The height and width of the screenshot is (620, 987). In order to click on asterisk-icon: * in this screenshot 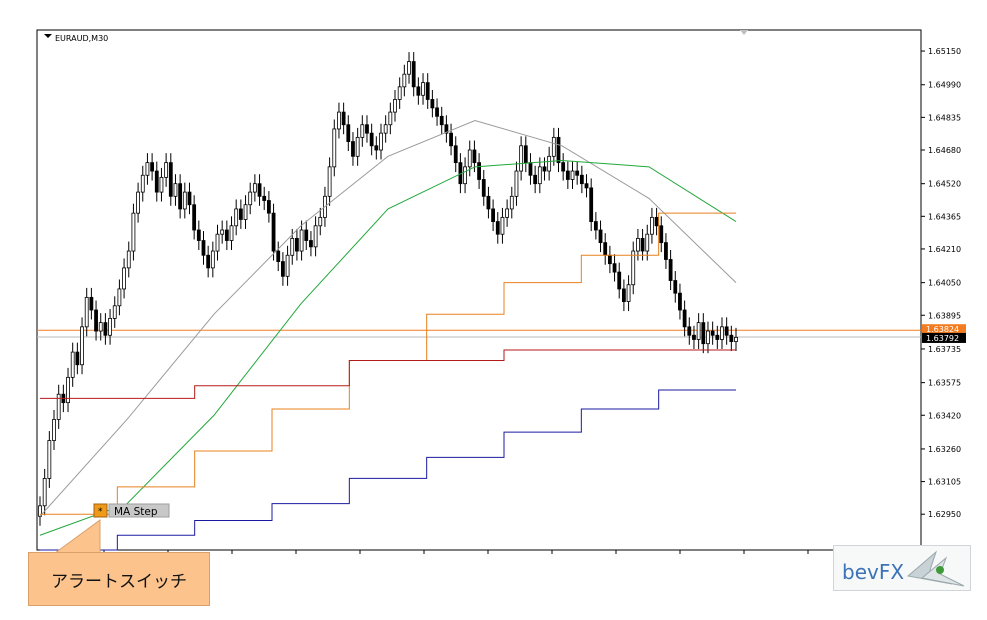, I will do `click(100, 512)`.